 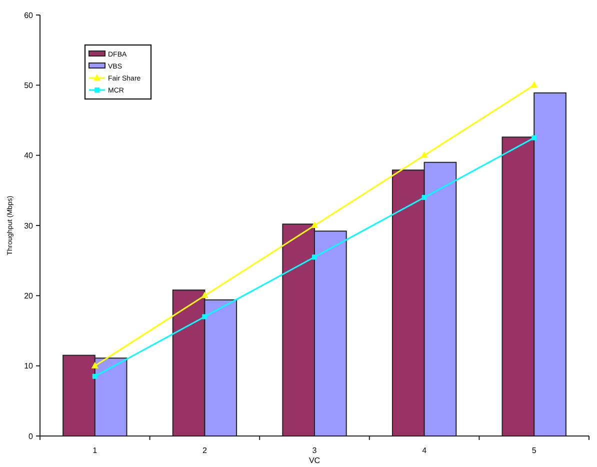 What do you see at coordinates (95, 450) in the screenshot?
I see `x-tick-label: 1` at bounding box center [95, 450].